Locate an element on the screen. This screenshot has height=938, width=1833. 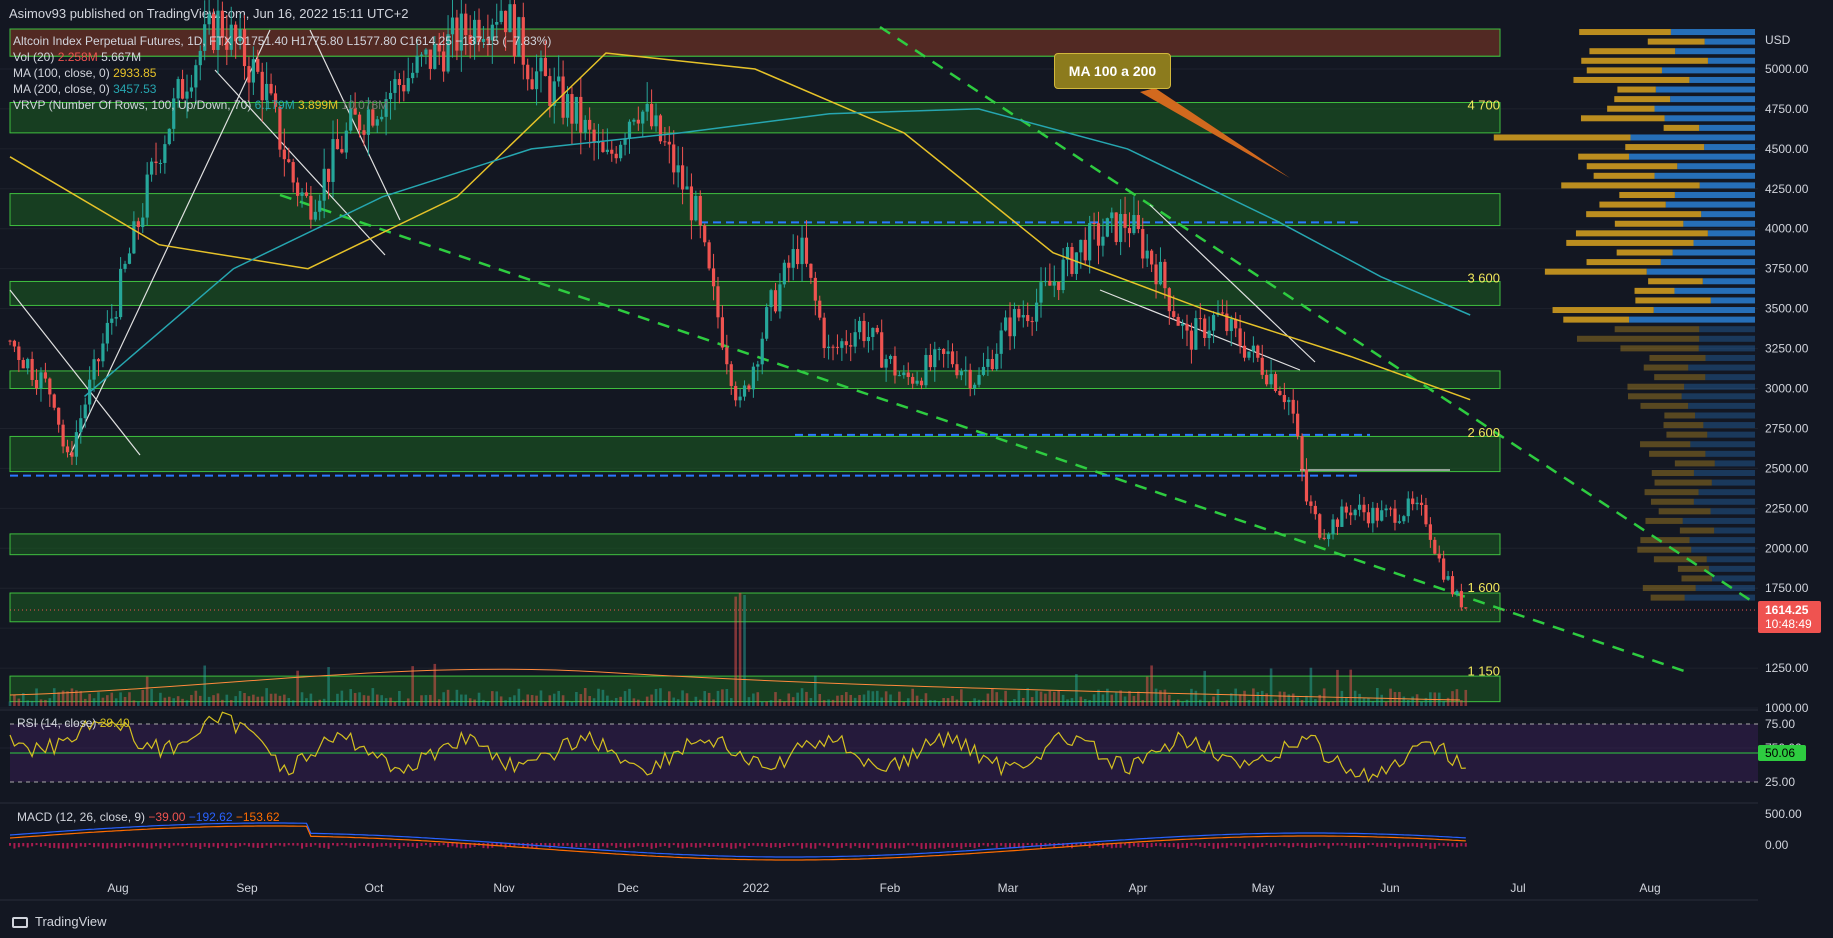
legend-volume: Vol (20) 2.258M 5.667M is located at coordinates (77, 57).